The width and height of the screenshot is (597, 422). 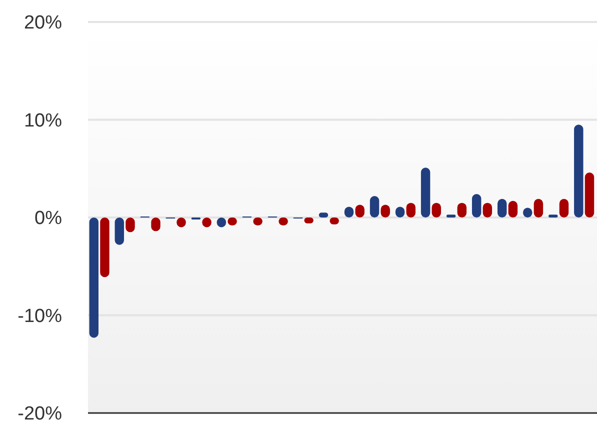 What do you see at coordinates (40, 413) in the screenshot?
I see `y-tick-label: -20%` at bounding box center [40, 413].